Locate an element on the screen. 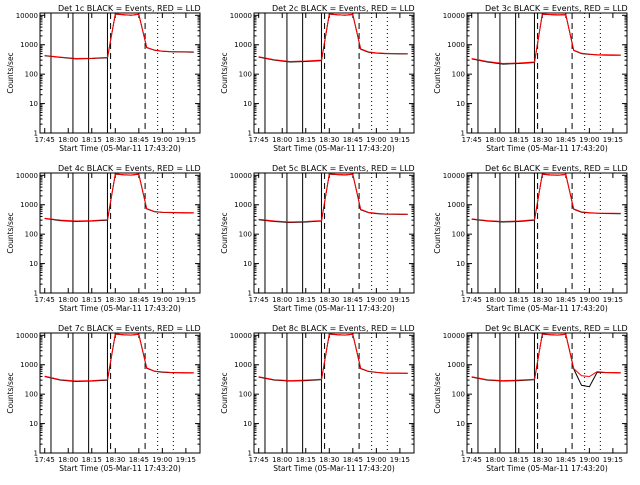  panel-title: Det 6c BLACK = Events, RED = LLD is located at coordinates (556, 168).